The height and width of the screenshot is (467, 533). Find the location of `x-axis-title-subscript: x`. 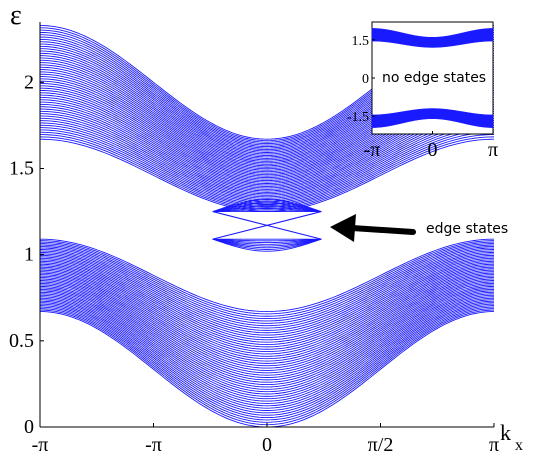

x-axis-title-subscript: x is located at coordinates (519, 445).